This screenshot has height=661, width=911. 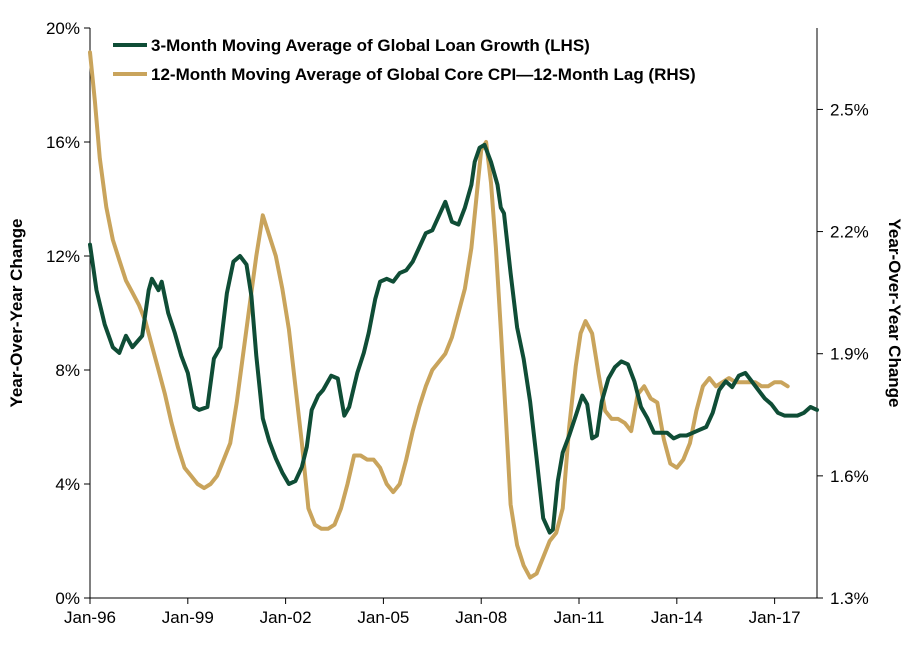 I want to click on right-tick-label: 2.2%, so click(x=849, y=232).